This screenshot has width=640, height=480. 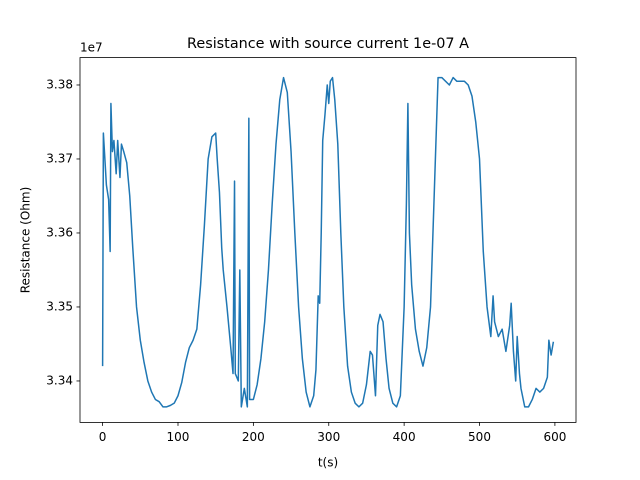 I want to click on y-tick-label: 3.38, so click(x=59, y=84).